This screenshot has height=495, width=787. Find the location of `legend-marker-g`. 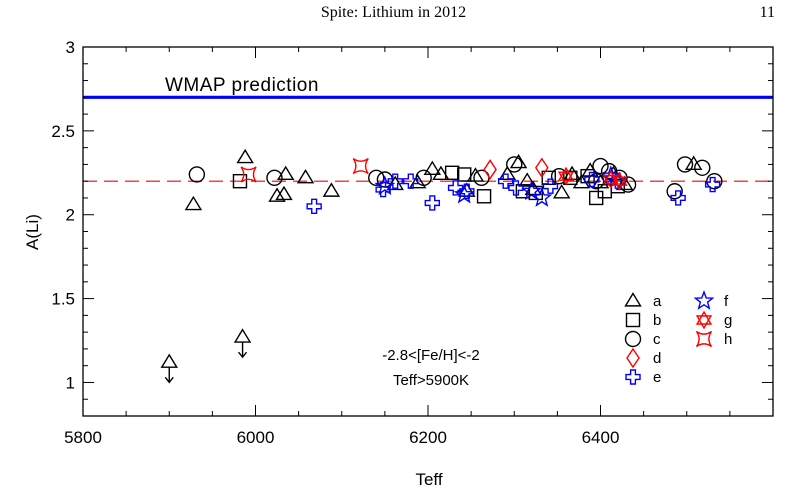

legend-marker-g is located at coordinates (704, 320).